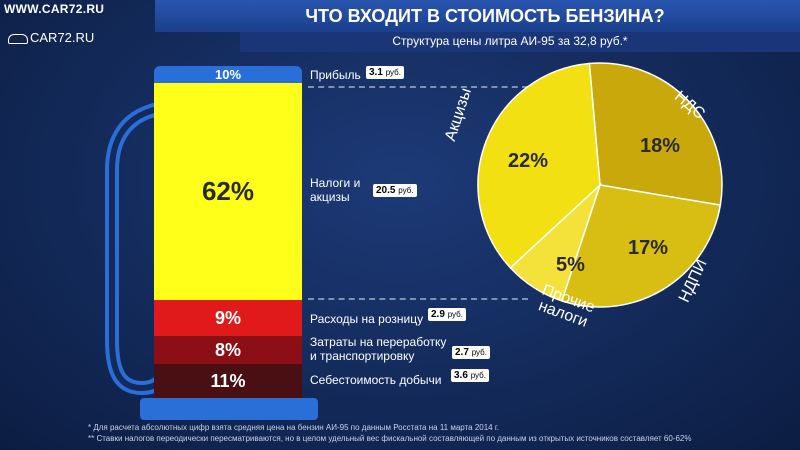  What do you see at coordinates (485, 16) in the screenshot?
I see `page-title: ЧТО ВХОДИТ В СТОИМОСТЬ БЕНЗИНА?` at bounding box center [485, 16].